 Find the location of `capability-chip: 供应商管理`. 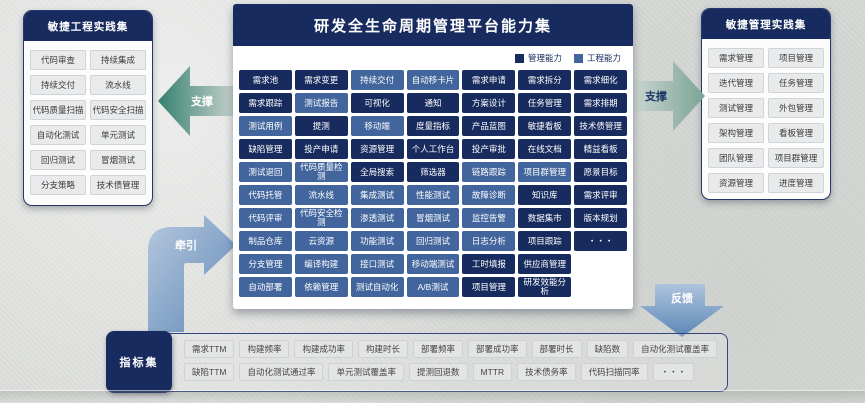

capability-chip: 供应商管理 is located at coordinates (545, 264).